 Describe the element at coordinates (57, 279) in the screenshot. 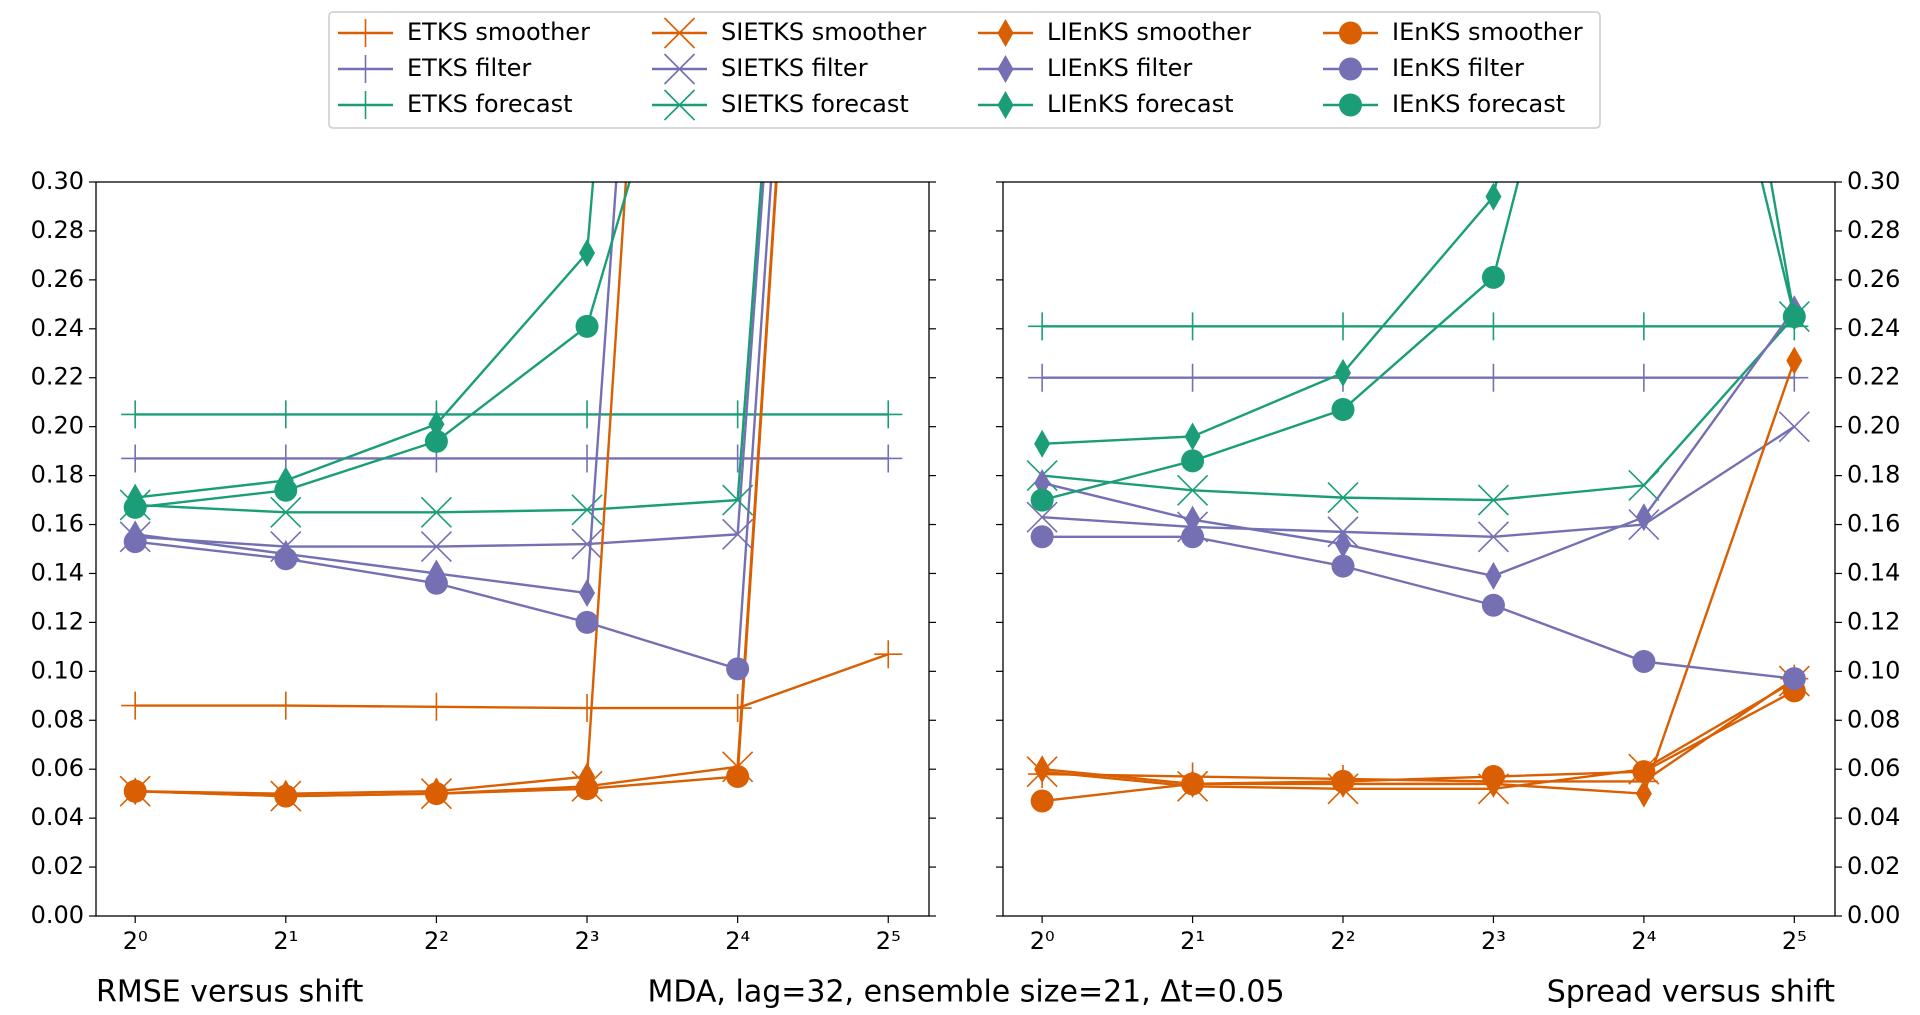

I see `y-tick-label: 0.26` at that location.